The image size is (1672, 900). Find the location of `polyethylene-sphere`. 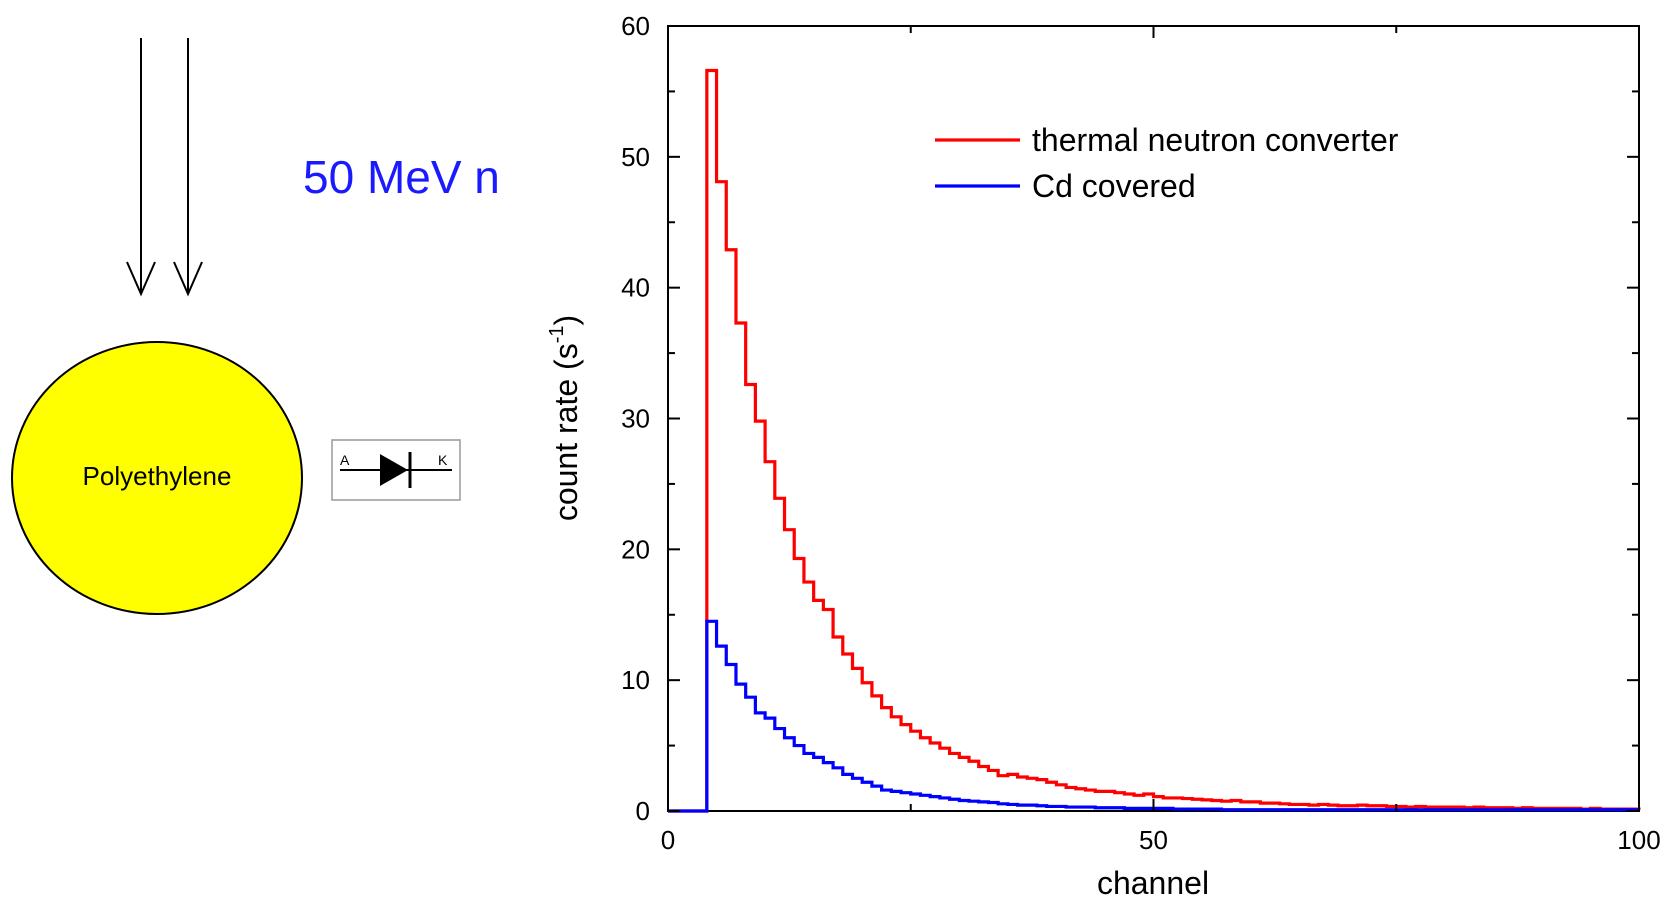

polyethylene-sphere is located at coordinates (157, 478).